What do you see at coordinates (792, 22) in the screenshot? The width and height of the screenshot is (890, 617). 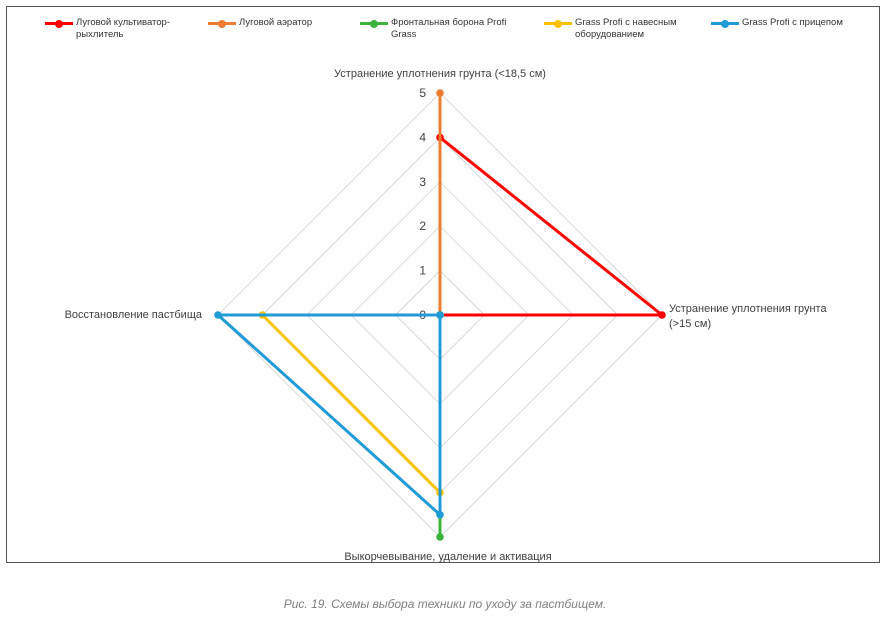 I see `legend-label: Grass Profi с прицепом` at bounding box center [792, 22].